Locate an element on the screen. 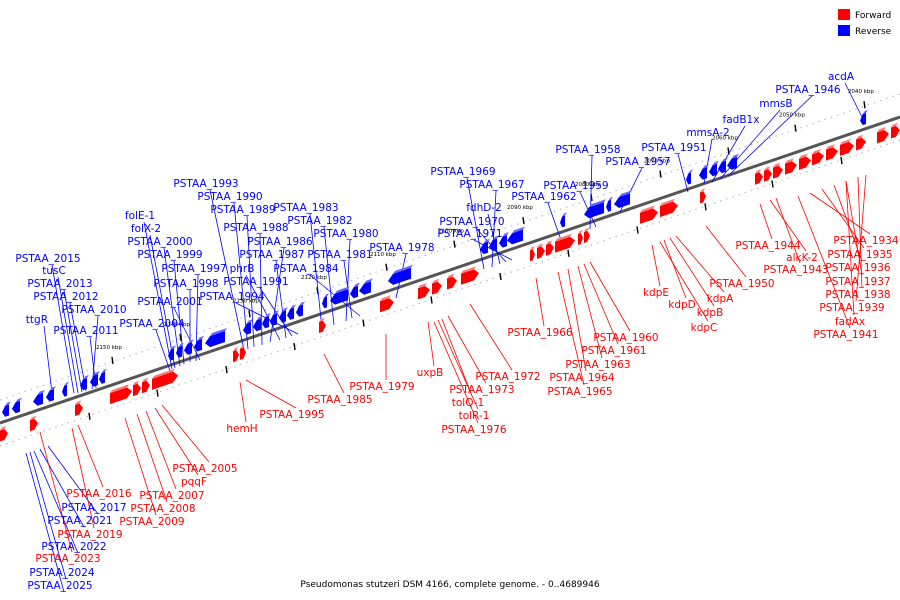  gene-label: PSTAA_1989 is located at coordinates (242, 210).